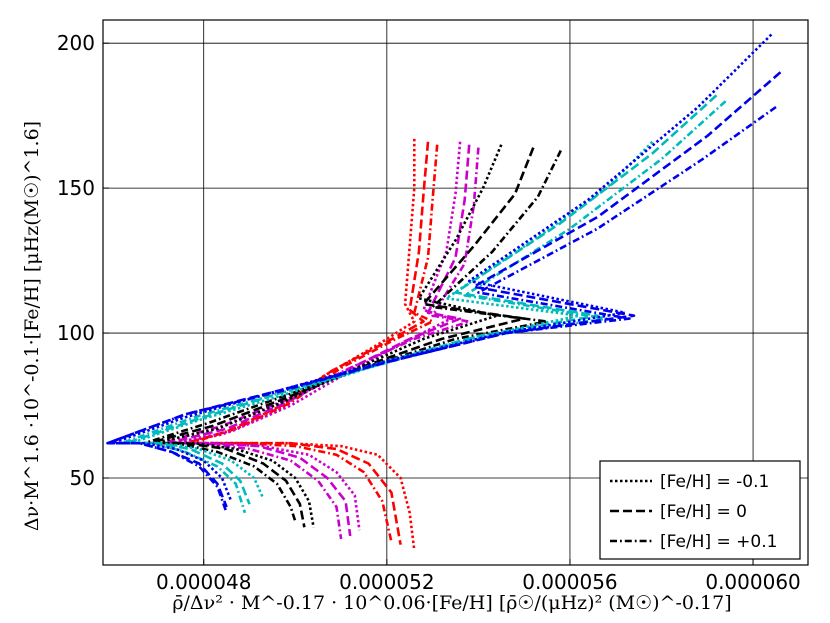 The width and height of the screenshot is (830, 623). Describe the element at coordinates (714, 482) in the screenshot. I see `legend-entry-label: [Fe/H] = -0.1` at that location.